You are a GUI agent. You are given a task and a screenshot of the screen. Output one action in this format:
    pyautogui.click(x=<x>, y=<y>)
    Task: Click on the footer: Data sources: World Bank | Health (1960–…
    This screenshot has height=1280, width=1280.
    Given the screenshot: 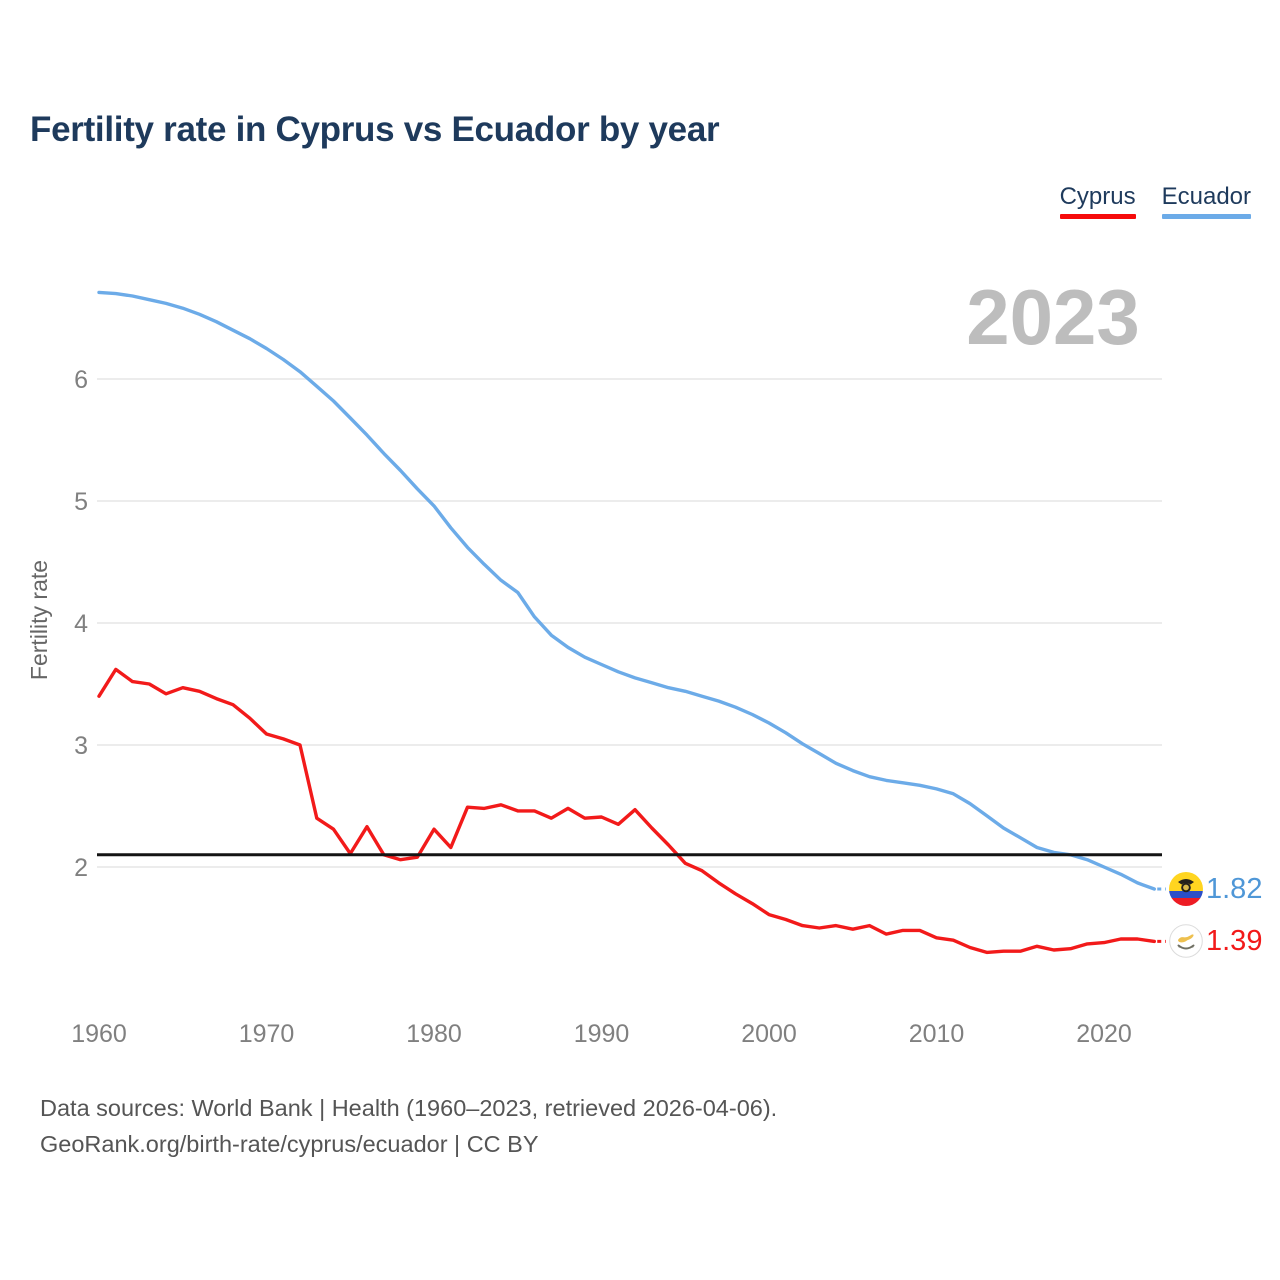 What is the action you would take?
    pyautogui.click(x=408, y=1126)
    